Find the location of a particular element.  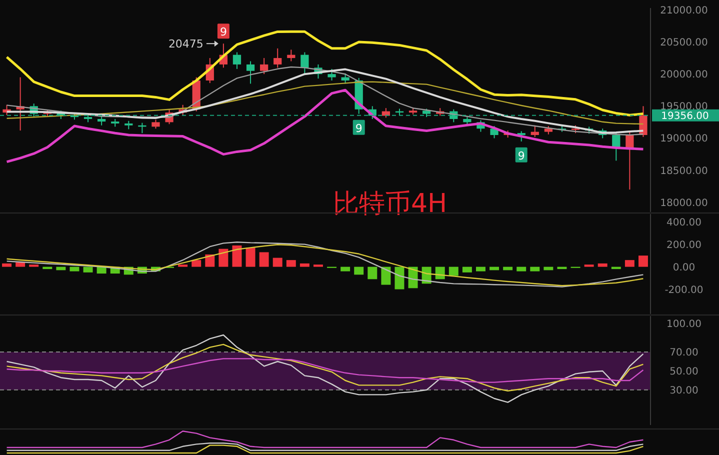

y-tick-label: 50.00 is located at coordinates (684, 372).